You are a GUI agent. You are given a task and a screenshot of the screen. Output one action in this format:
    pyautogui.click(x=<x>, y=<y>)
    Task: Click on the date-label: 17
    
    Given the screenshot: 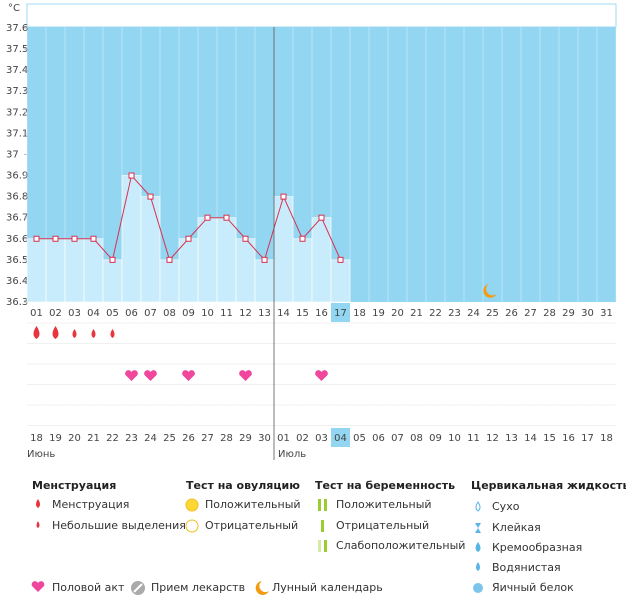 What is the action you would take?
    pyautogui.click(x=587, y=438)
    